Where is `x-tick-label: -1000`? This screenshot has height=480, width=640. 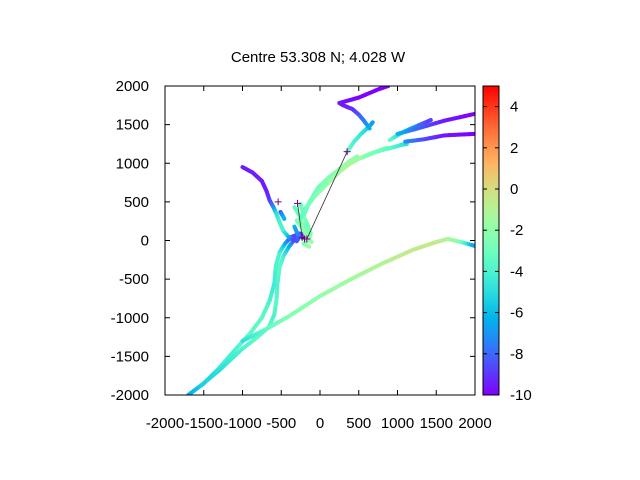 x-tick-label: -1000 is located at coordinates (242, 423).